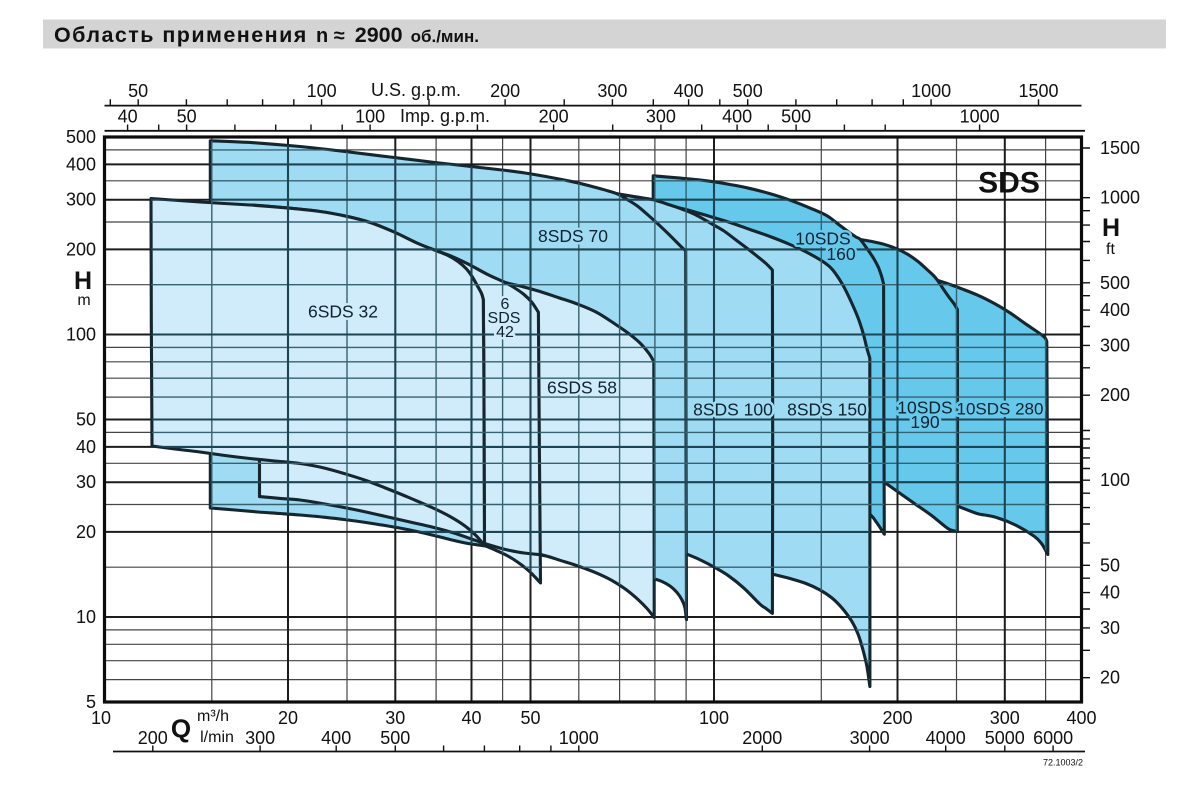 This screenshot has width=1178, height=801. Describe the element at coordinates (762, 738) in the screenshot. I see `svg-text: 2000` at that location.